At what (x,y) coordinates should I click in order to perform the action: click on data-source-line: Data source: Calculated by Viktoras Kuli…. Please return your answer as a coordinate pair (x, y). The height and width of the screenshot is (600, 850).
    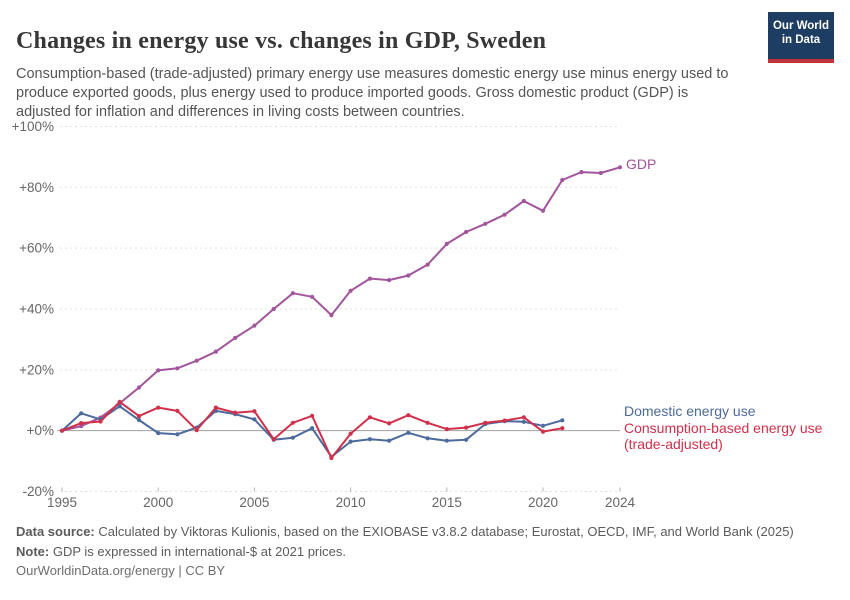
    Looking at the image, I should click on (405, 531).